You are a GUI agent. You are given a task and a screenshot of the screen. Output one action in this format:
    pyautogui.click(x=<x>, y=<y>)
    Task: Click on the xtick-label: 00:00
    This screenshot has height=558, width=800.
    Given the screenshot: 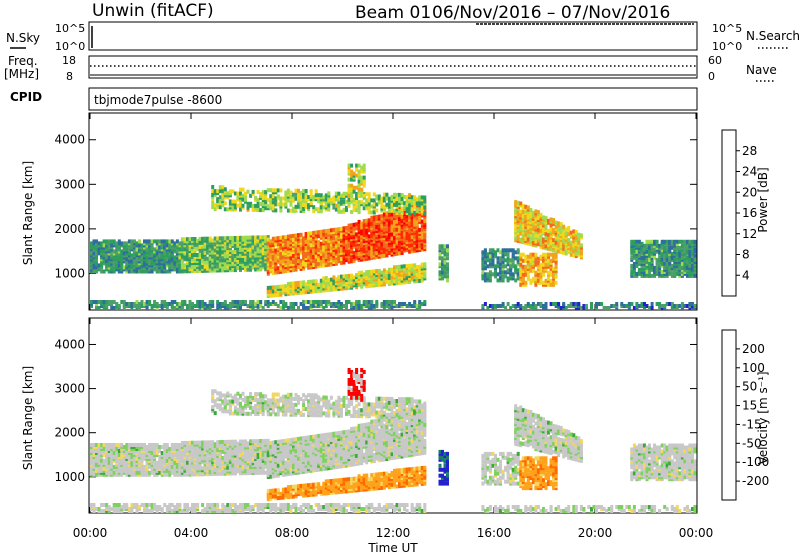 What is the action you would take?
    pyautogui.click(x=90, y=533)
    